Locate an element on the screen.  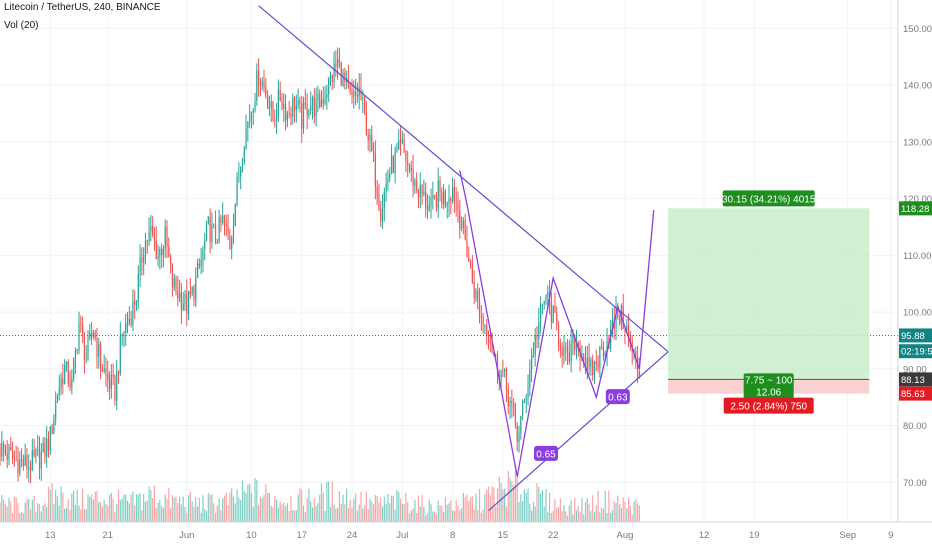
volume-bars is located at coordinates (320, 493).